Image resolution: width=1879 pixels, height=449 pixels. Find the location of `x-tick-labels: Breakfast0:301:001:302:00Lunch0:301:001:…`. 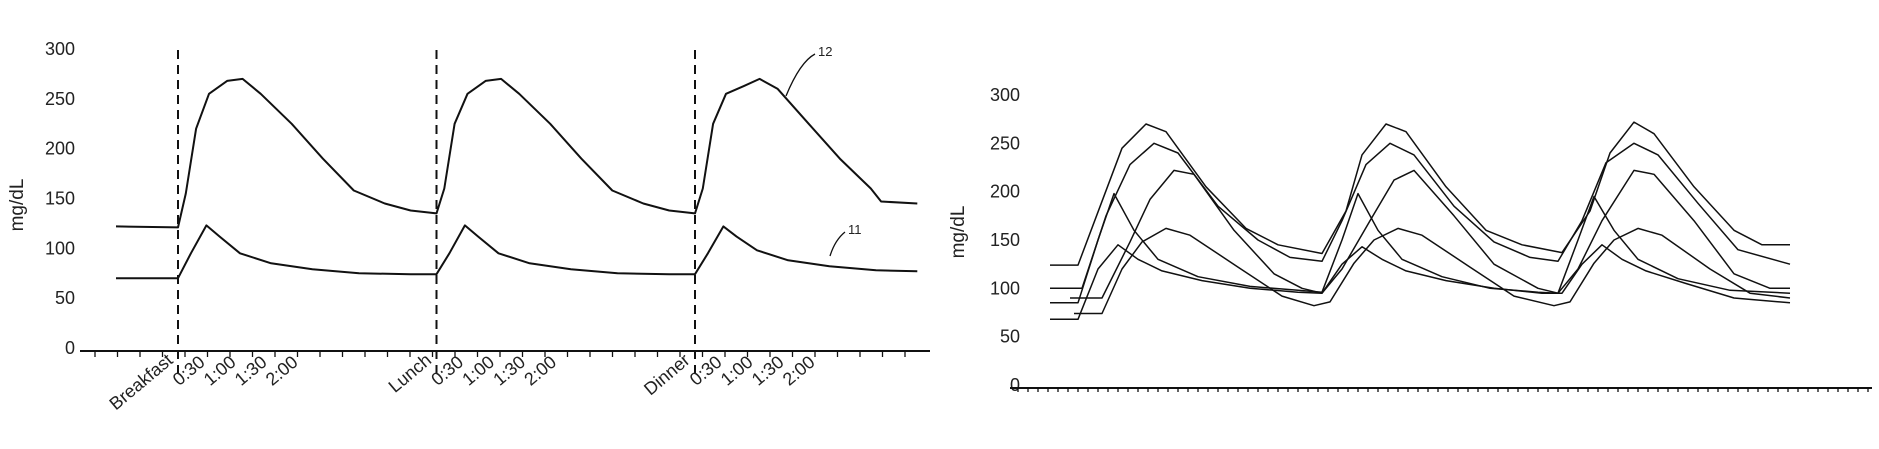

x-tick-labels: Breakfast0:301:001:302:00Lunch0:301:001:… is located at coordinates (461, 382).